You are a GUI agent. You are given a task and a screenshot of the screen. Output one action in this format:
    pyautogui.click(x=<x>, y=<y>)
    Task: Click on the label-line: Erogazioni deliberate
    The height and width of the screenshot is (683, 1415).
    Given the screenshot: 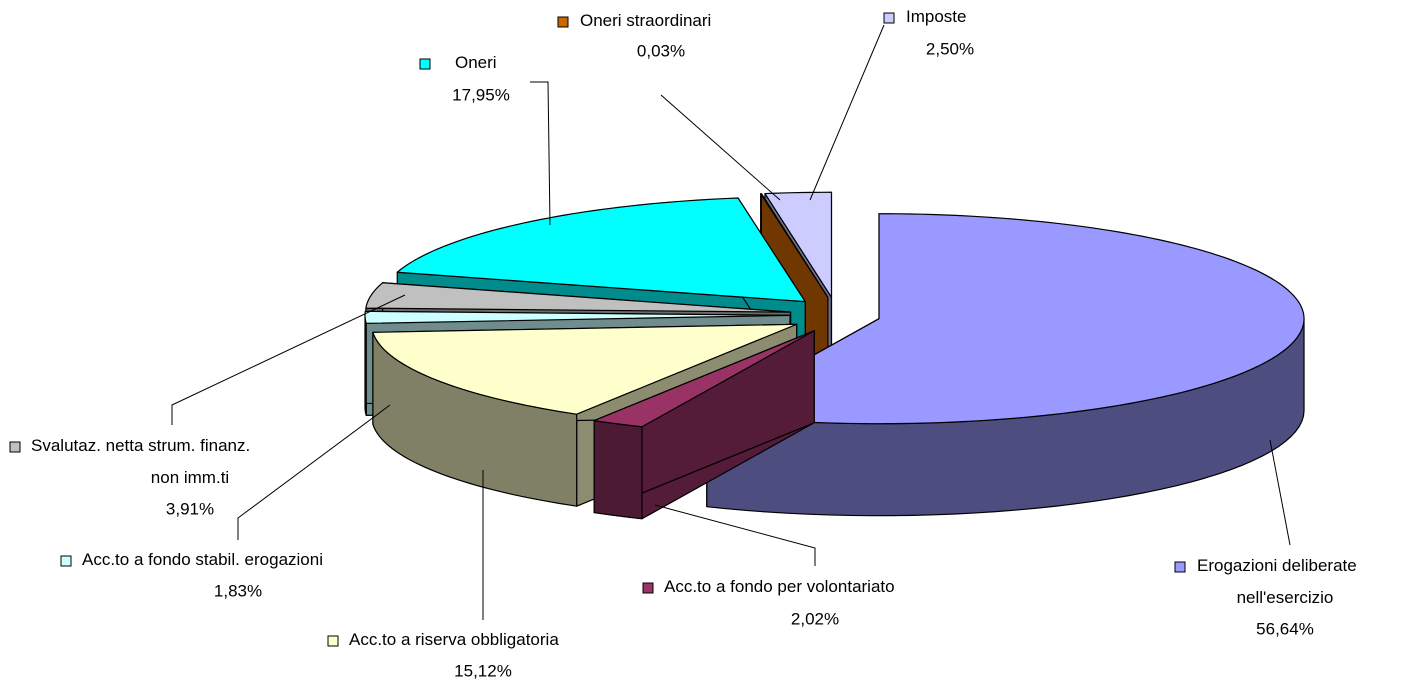 What is the action you would take?
    pyautogui.click(x=1277, y=565)
    